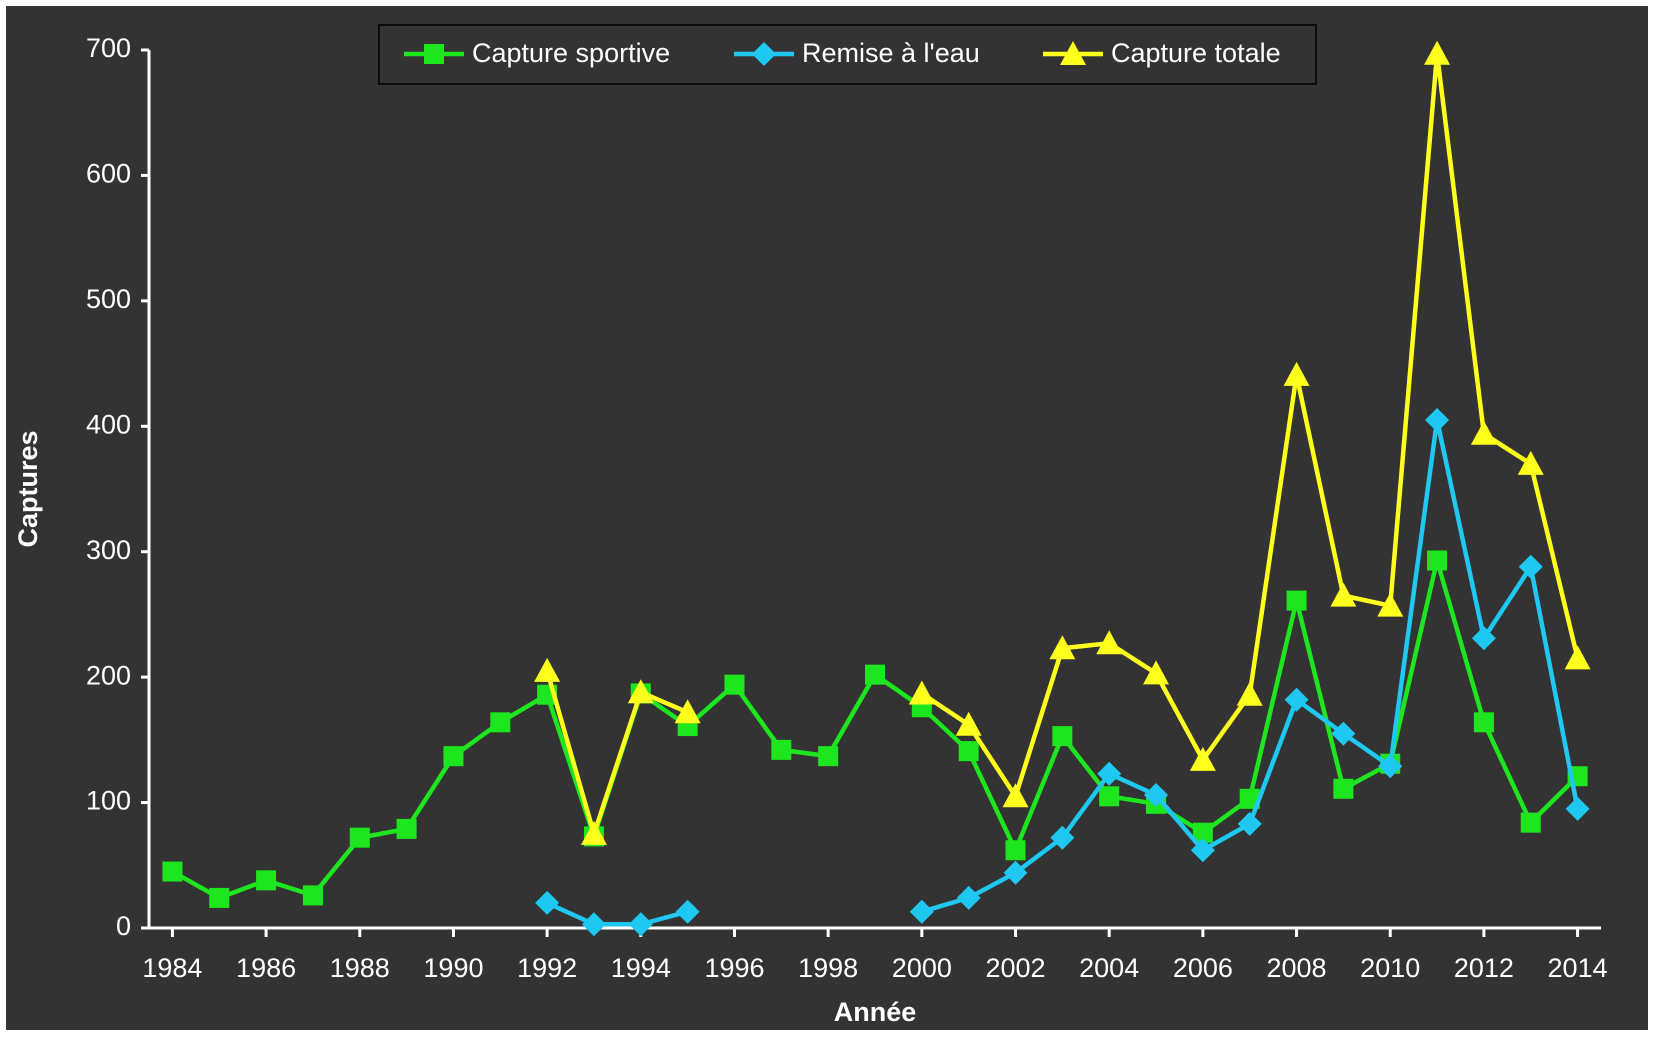  What do you see at coordinates (1015, 968) in the screenshot?
I see `x-tick-label: 2002` at bounding box center [1015, 968].